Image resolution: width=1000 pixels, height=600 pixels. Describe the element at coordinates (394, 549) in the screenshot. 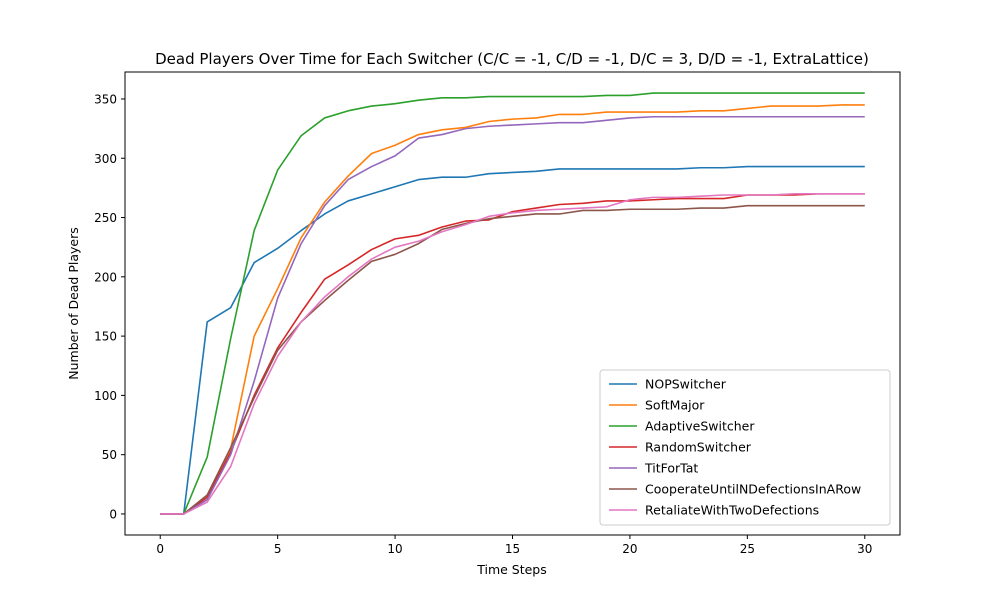

I see `x-tick-label: 10` at that location.